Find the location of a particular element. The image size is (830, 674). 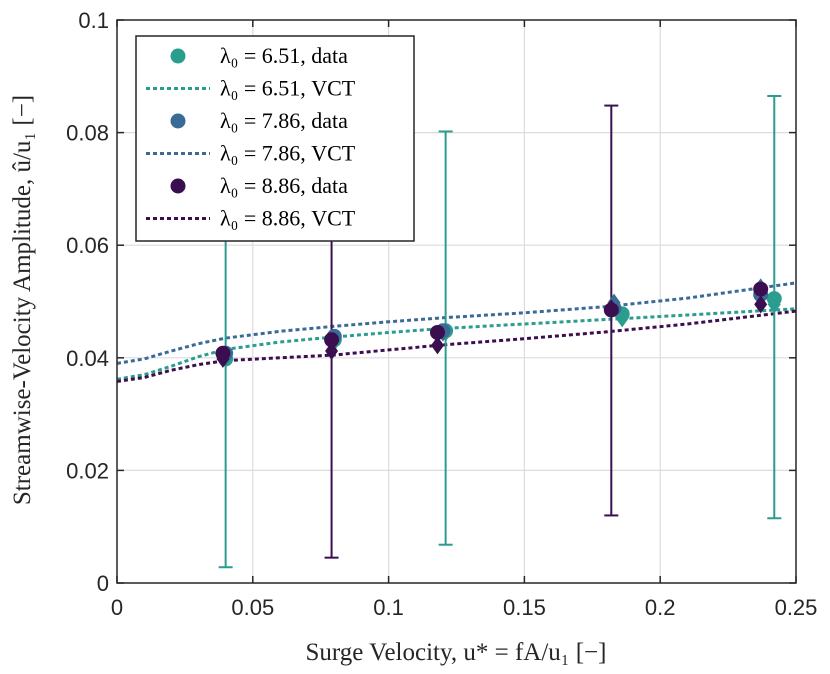

y-axis-title: Streamwise-Velocity Amplitude, û/u₁ [−] is located at coordinates (22, 300).